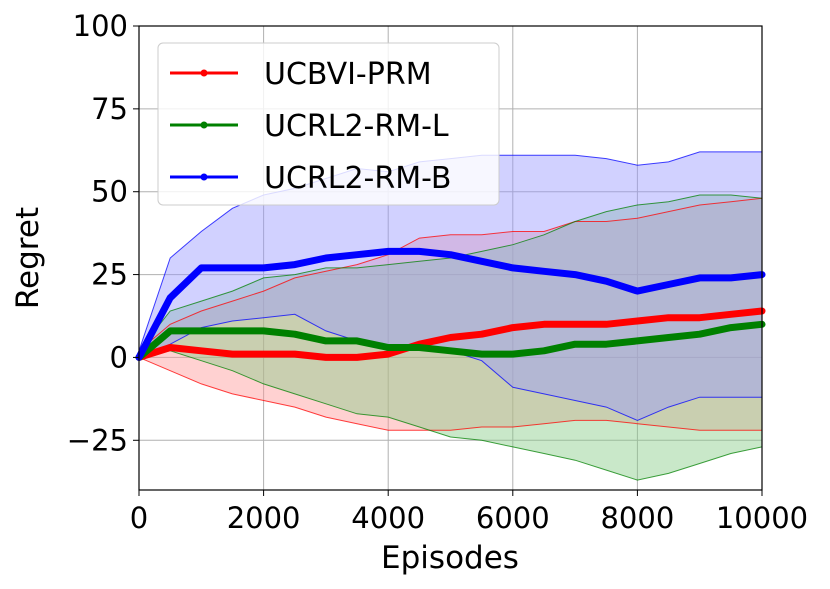 The image size is (830, 589). What do you see at coordinates (637, 518) in the screenshot?
I see `x-tick-label: 8000` at bounding box center [637, 518].